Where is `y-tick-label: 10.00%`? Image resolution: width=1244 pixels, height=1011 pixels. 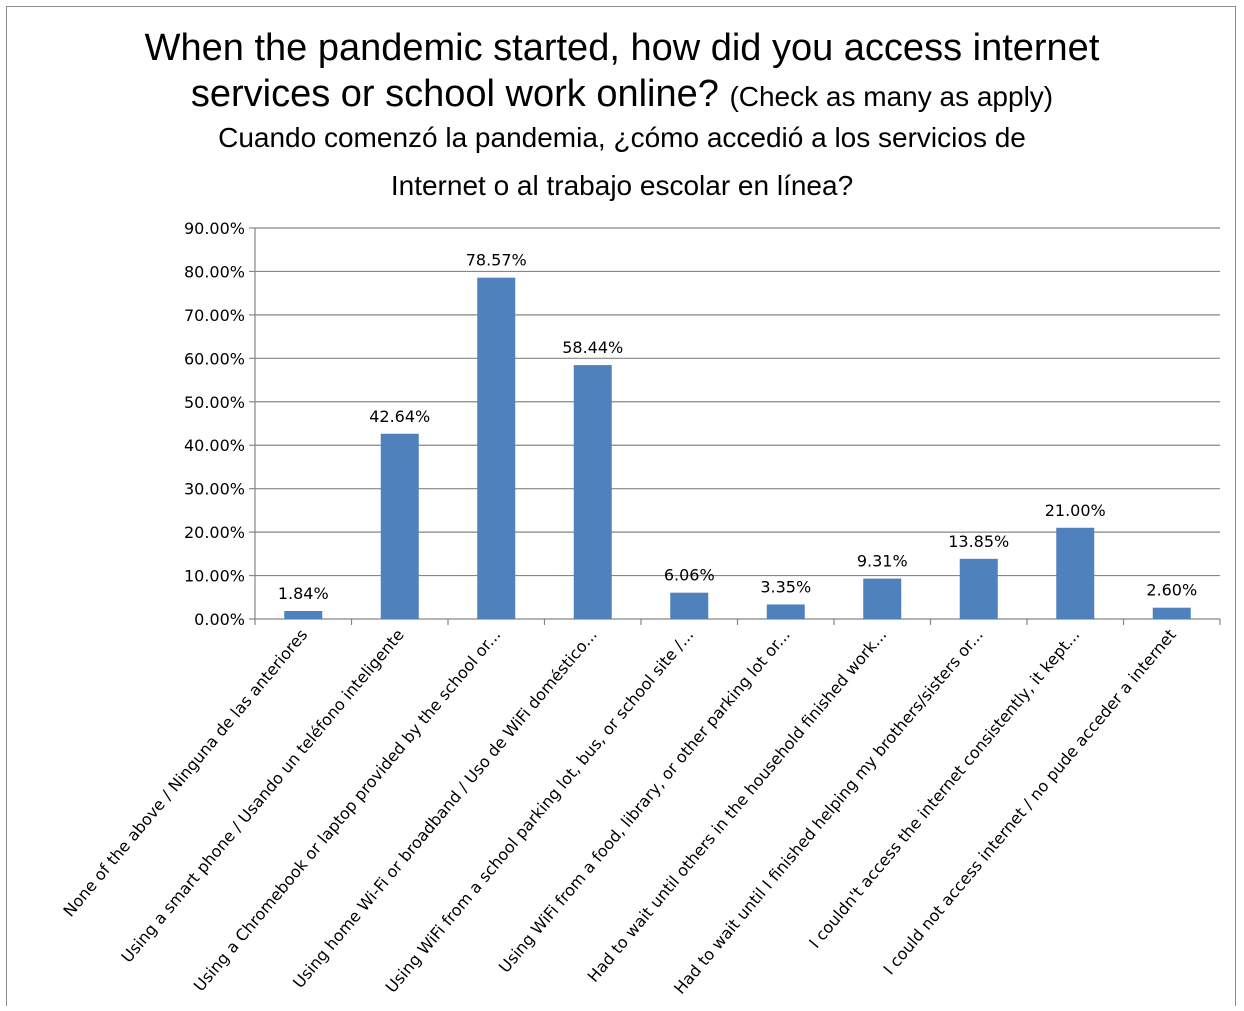 y-tick-label: 10.00% is located at coordinates (214, 576).